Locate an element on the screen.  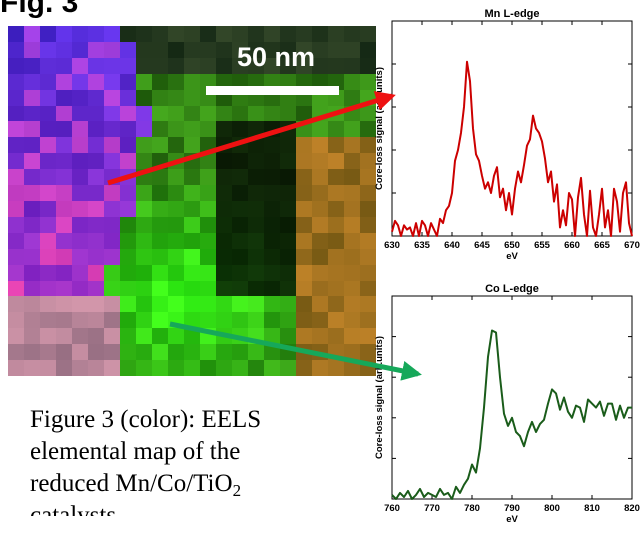
scale-bar is located at coordinates (272, 90).